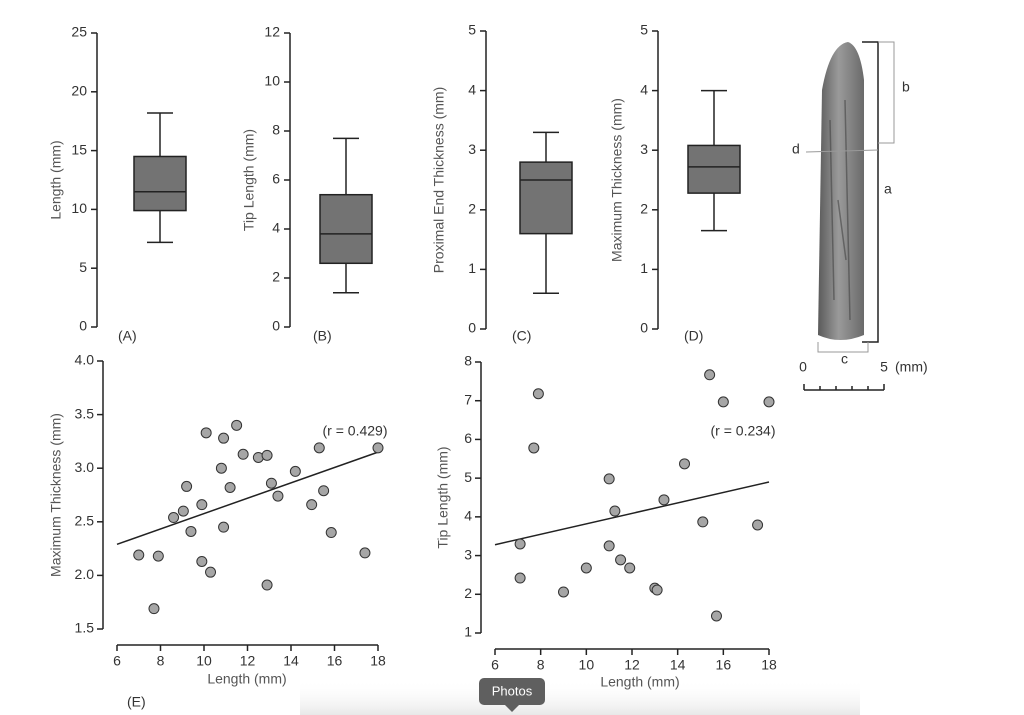 The image size is (1024, 715). I want to click on photos-button: Photos, so click(512, 695).